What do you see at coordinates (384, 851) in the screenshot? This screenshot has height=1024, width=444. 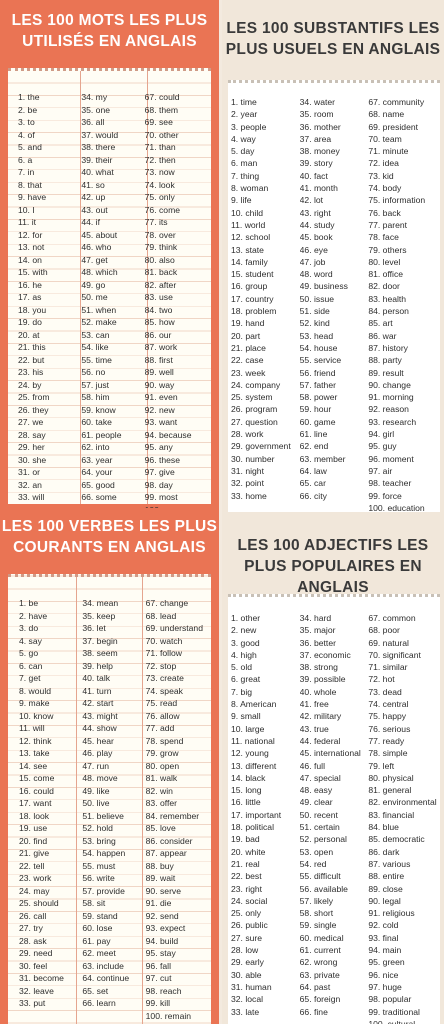 I see `word-item: 86. dark` at bounding box center [384, 851].